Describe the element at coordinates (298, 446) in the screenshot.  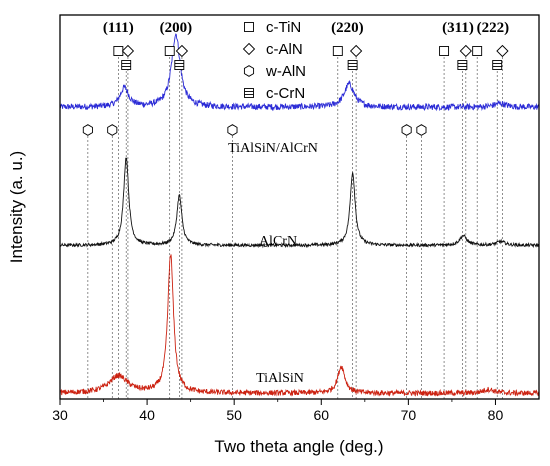
I see `x-axis-label: Two theta angle (deg.)` at that location.